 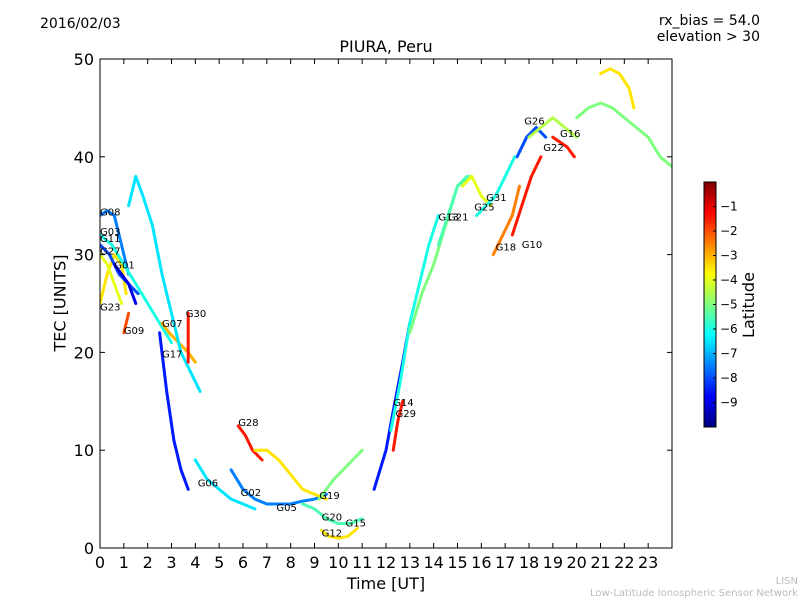 I want to click on satellite-label: G27, so click(x=110, y=252).